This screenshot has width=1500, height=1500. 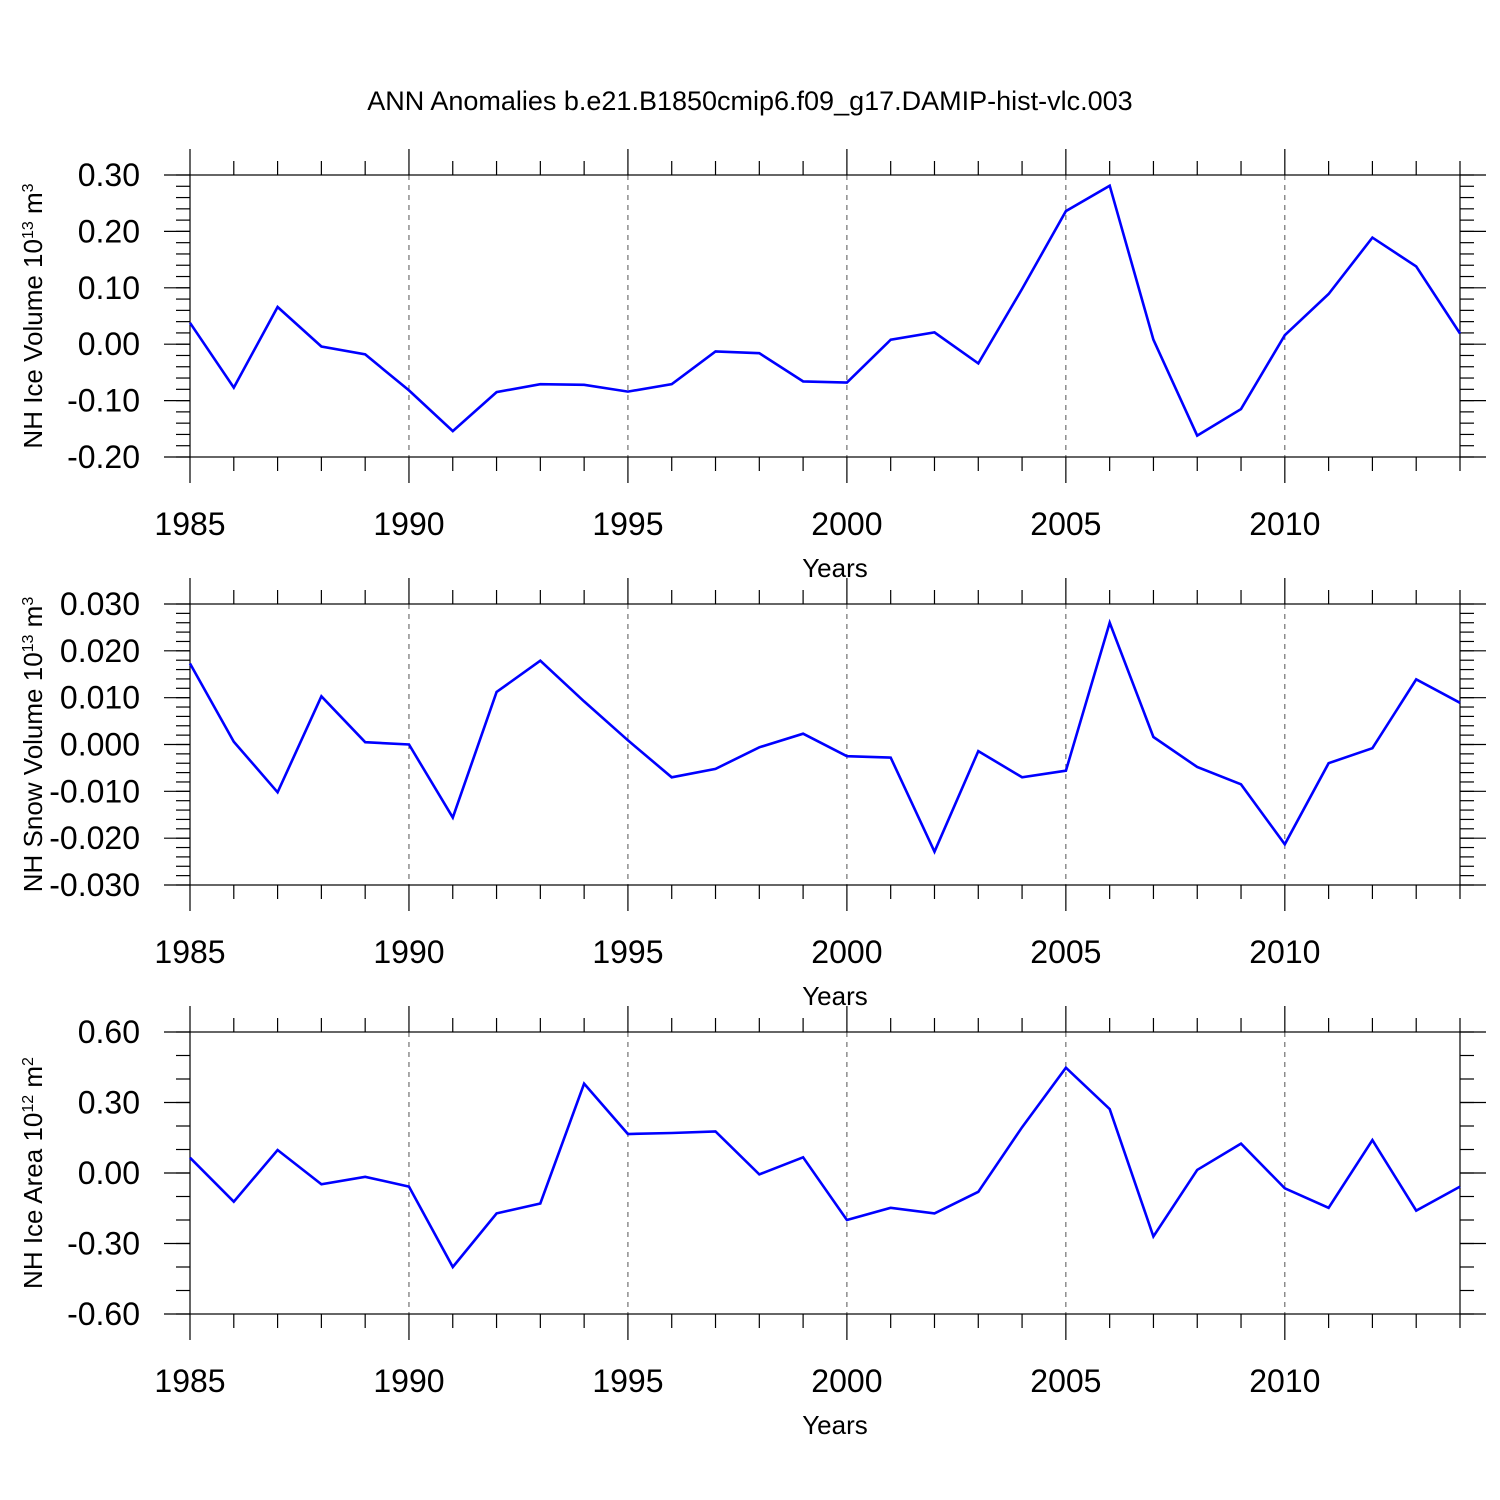 What do you see at coordinates (94, 791) in the screenshot?
I see `y-tick-label: -0.010` at bounding box center [94, 791].